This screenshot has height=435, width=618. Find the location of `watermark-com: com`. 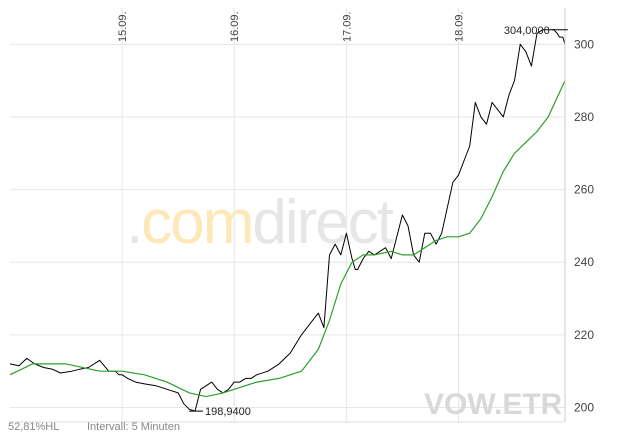

watermark-com: com is located at coordinates (196, 222).